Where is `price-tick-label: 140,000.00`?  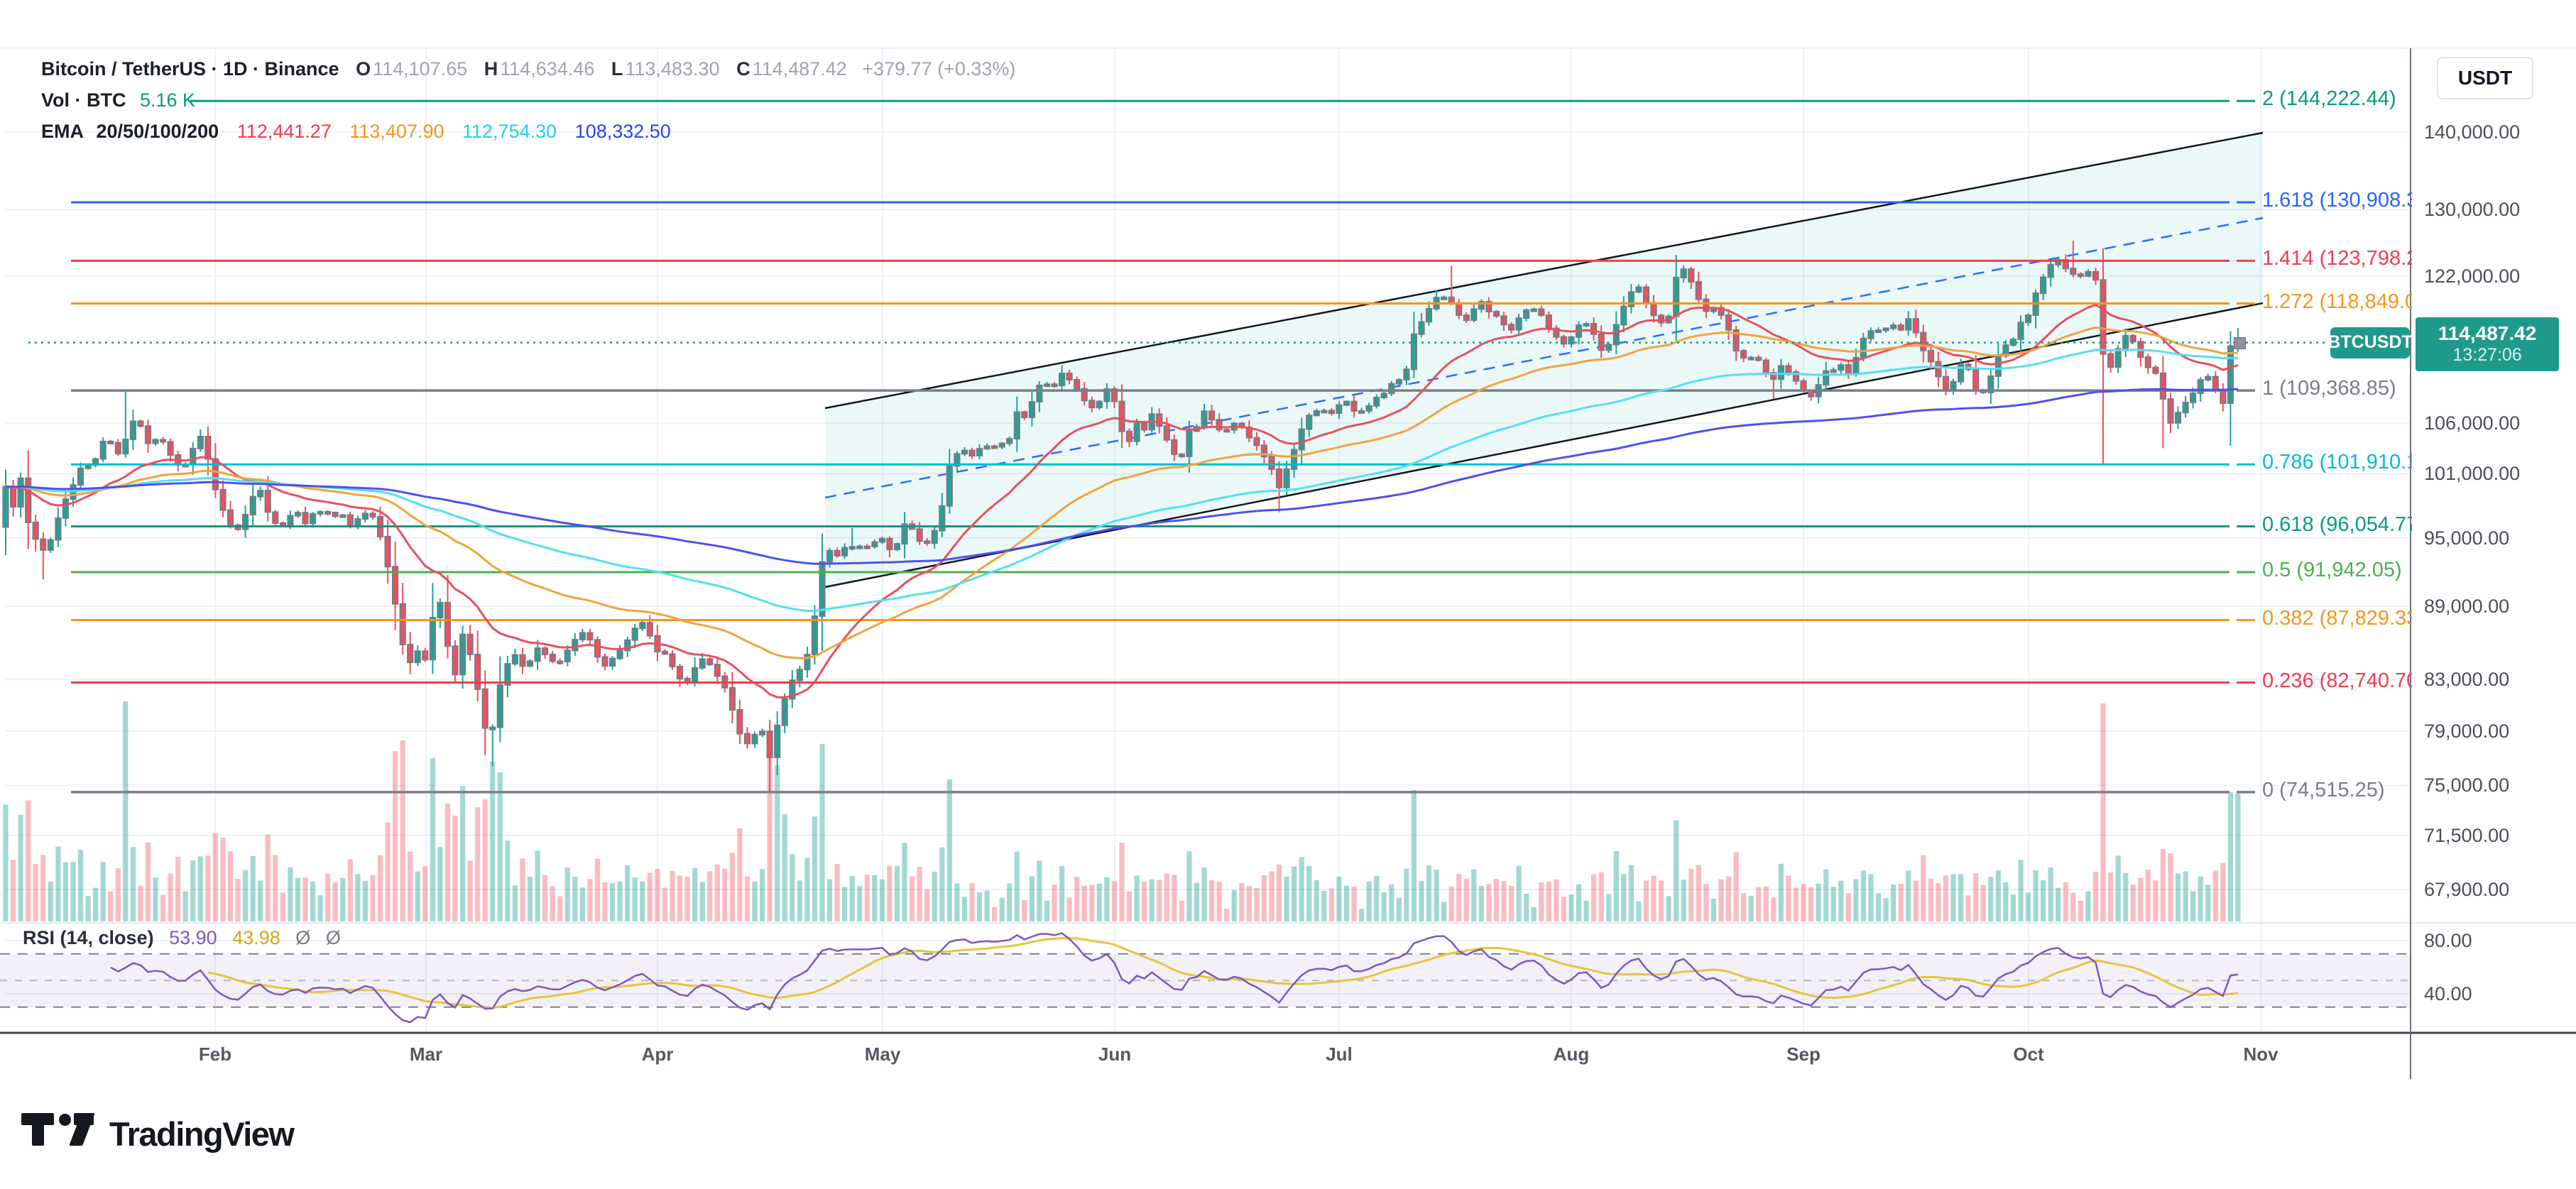 price-tick-label: 140,000.00 is located at coordinates (2472, 132).